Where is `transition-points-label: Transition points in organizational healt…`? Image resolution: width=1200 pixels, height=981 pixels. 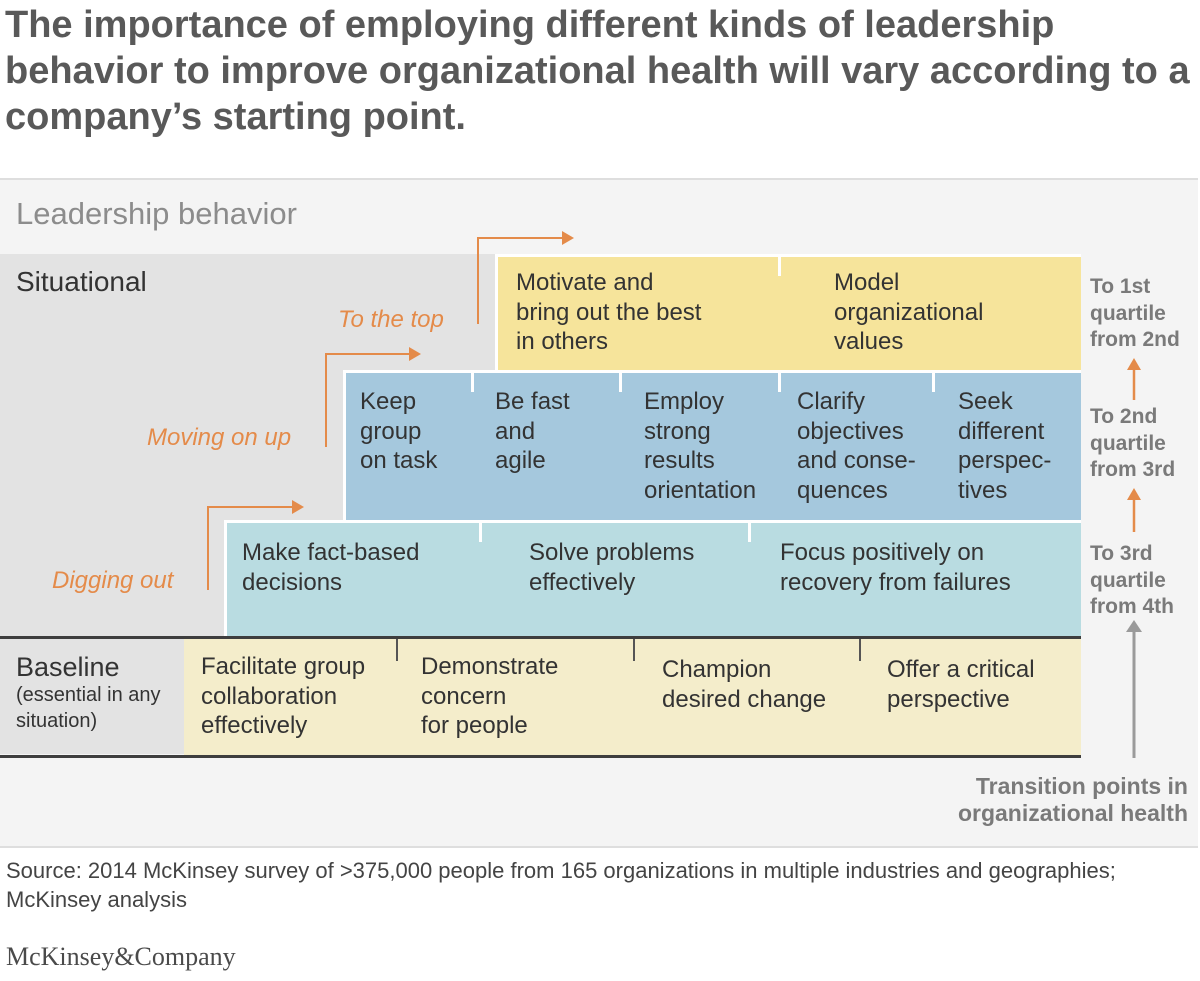
transition-points-label: Transition points in organizational healt… is located at coordinates (1072, 799).